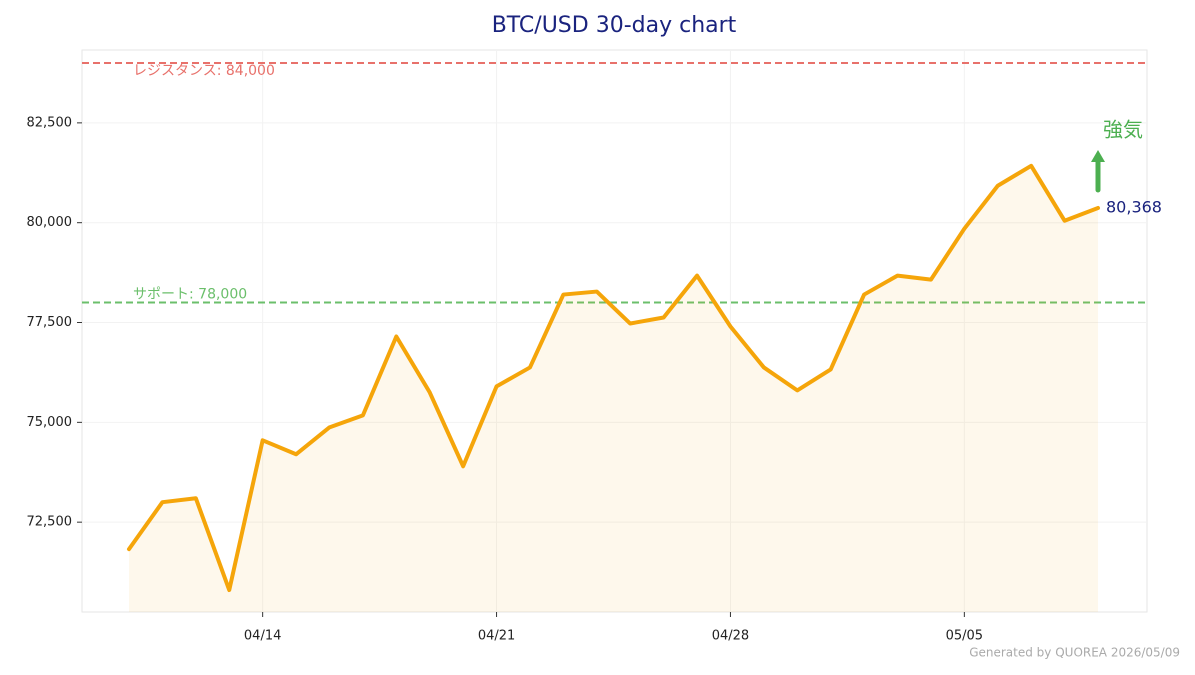 This screenshot has width=1195, height=675. What do you see at coordinates (262, 636) in the screenshot?
I see `x-tick-label: 04/14` at bounding box center [262, 636].